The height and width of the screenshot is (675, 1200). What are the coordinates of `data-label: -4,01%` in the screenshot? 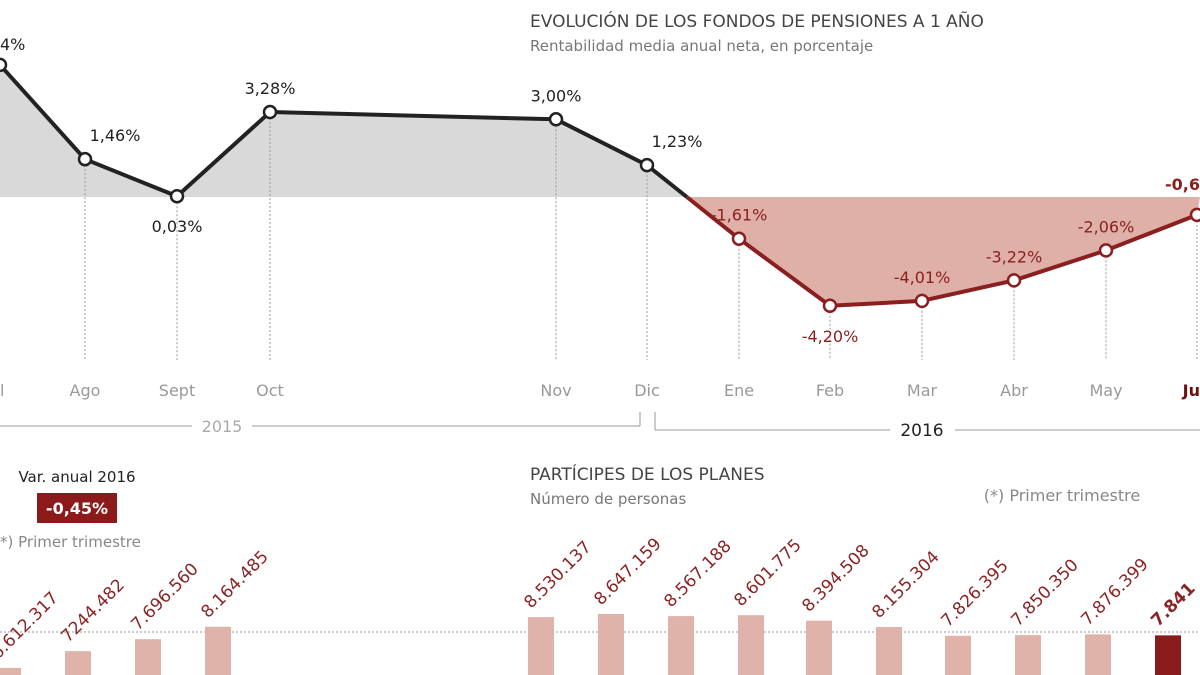 It's located at (922, 277).